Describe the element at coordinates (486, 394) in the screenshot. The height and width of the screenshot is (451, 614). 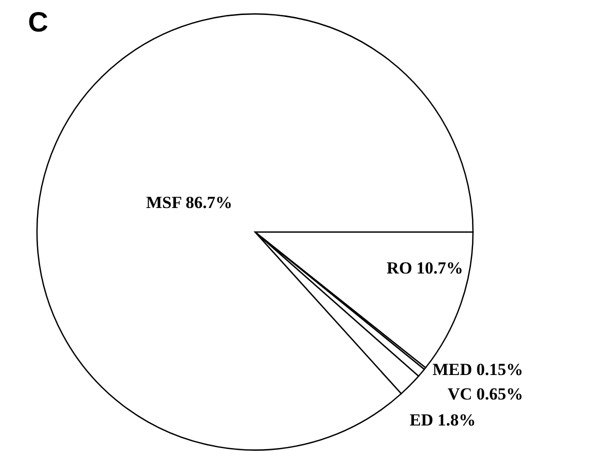
I see `slice-label: VC 0.65%` at that location.